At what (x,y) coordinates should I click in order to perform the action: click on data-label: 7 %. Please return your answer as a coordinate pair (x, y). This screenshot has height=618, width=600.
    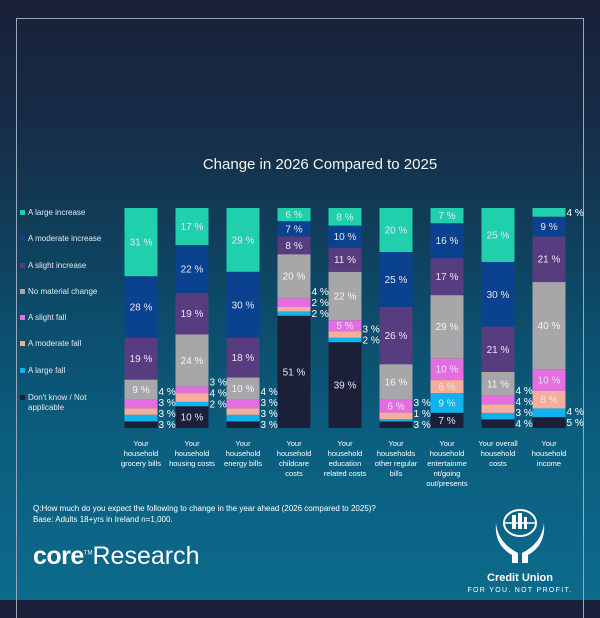
    Looking at the image, I should click on (293, 229).